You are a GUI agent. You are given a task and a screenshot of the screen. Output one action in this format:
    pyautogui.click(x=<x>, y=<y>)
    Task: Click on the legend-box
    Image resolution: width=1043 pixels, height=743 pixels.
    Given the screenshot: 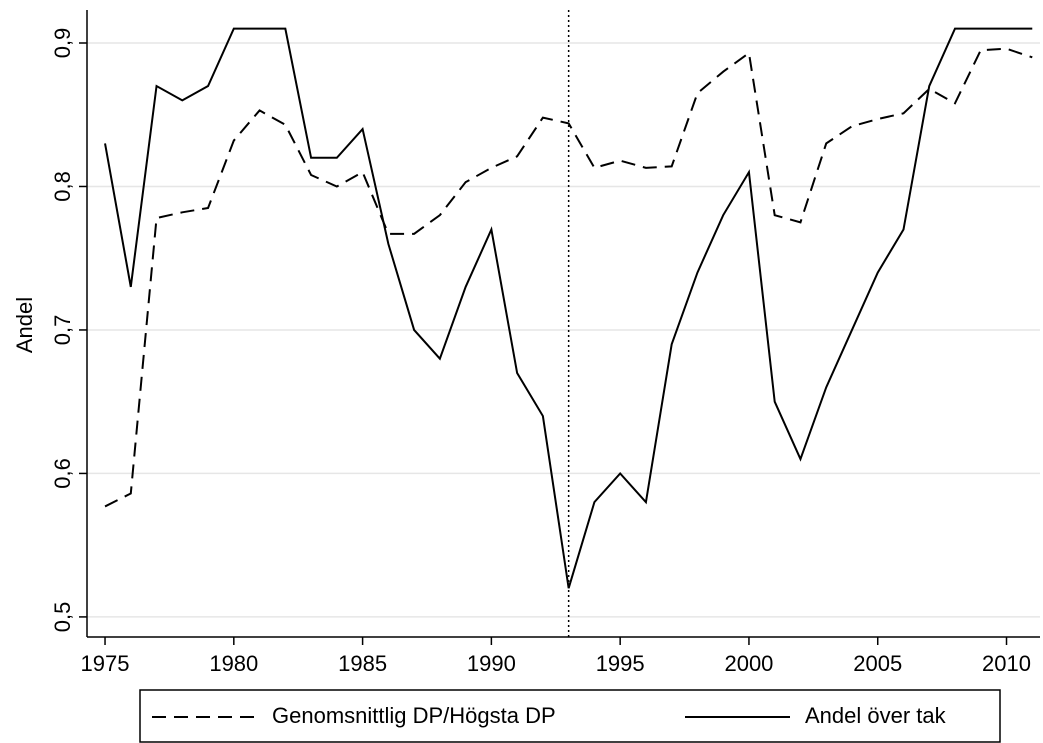 What is the action you would take?
    pyautogui.click(x=570, y=716)
    